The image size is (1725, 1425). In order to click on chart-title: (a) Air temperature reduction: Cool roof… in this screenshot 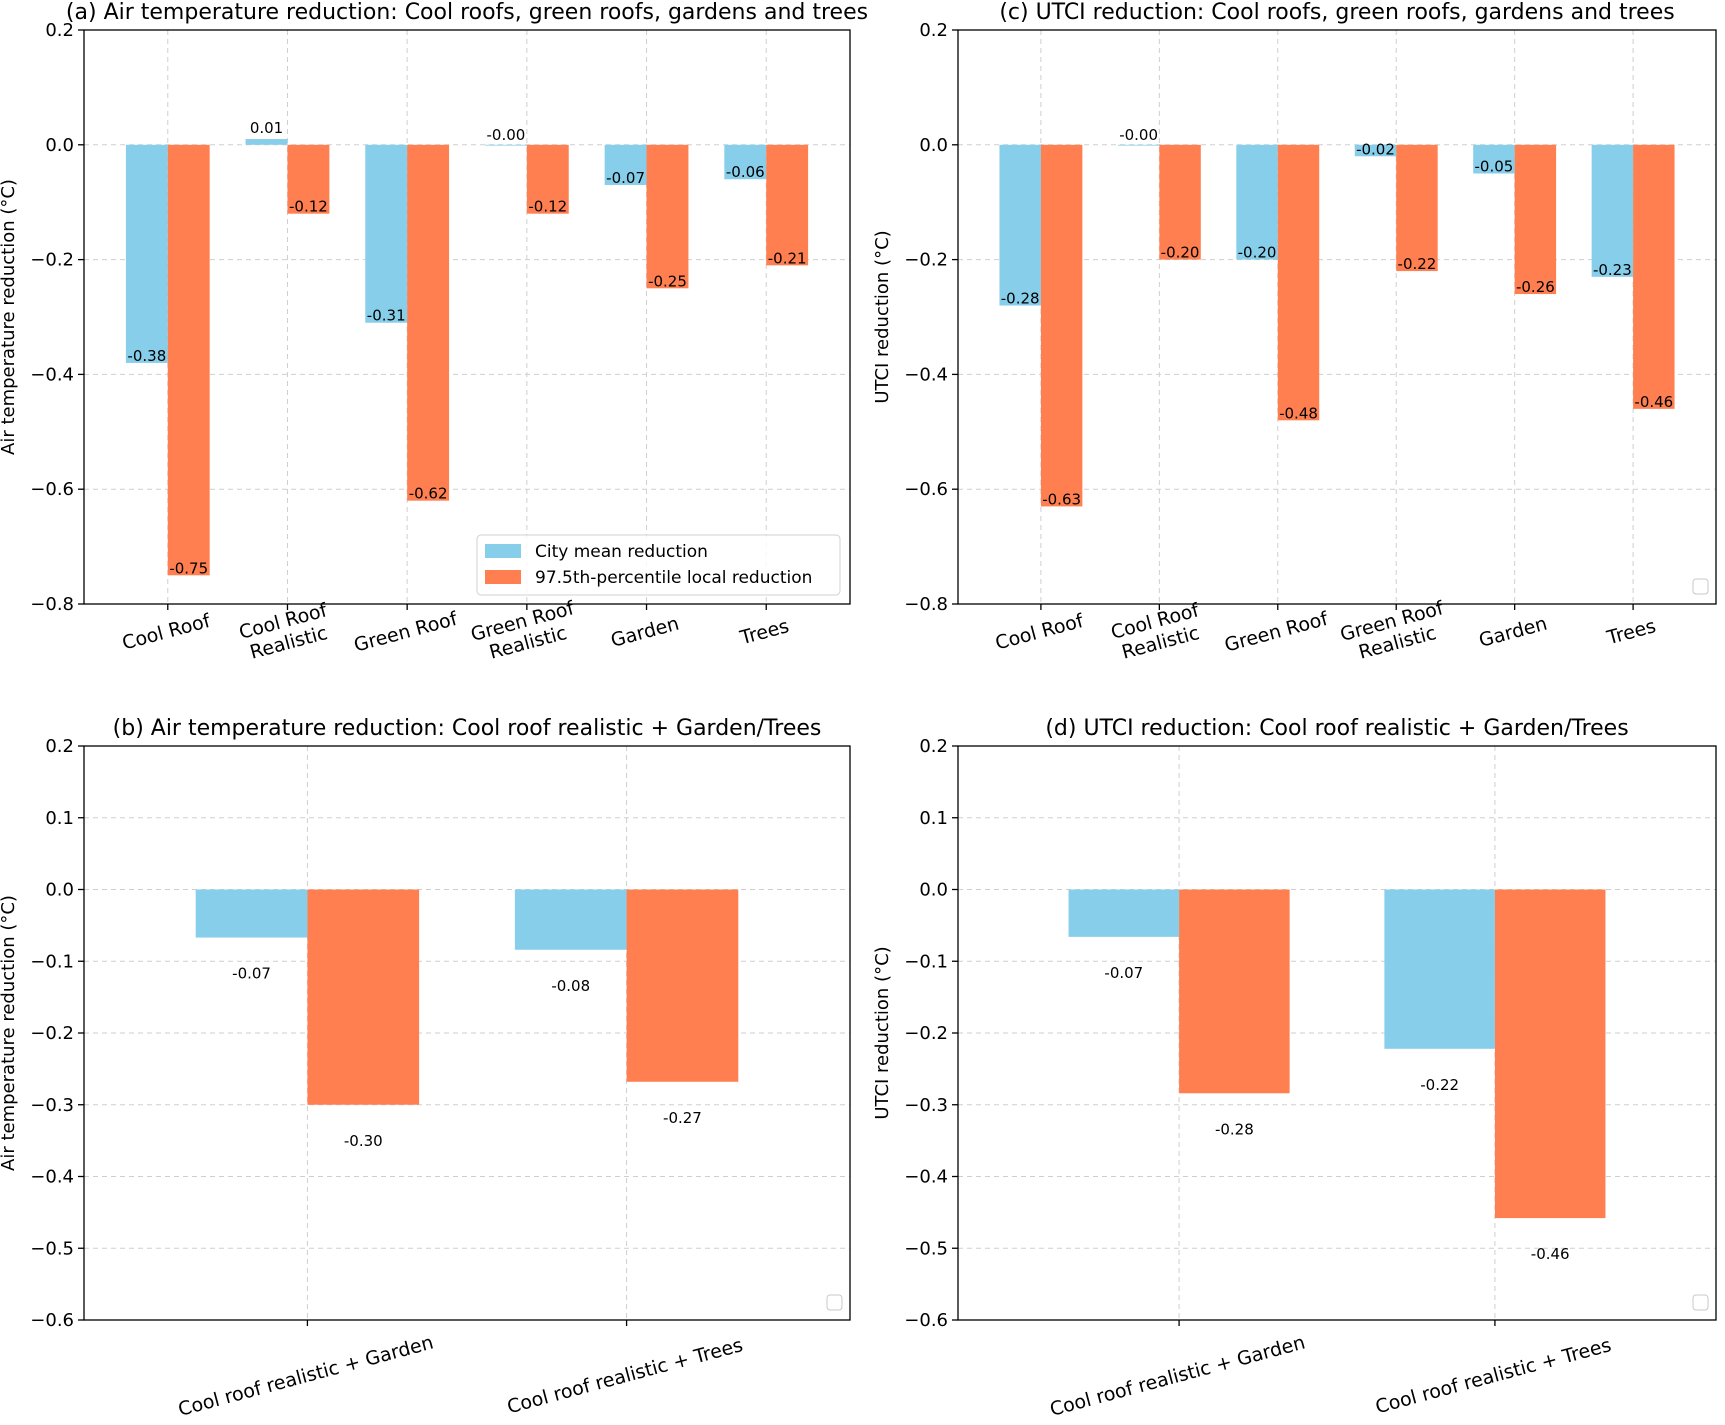, I will do `click(467, 12)`.